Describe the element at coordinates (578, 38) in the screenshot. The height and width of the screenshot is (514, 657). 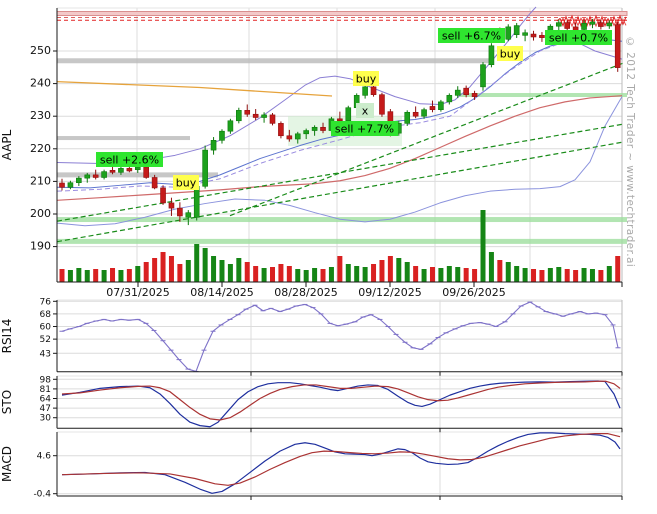
I see `svg-text: sell +0.7%` at that location.